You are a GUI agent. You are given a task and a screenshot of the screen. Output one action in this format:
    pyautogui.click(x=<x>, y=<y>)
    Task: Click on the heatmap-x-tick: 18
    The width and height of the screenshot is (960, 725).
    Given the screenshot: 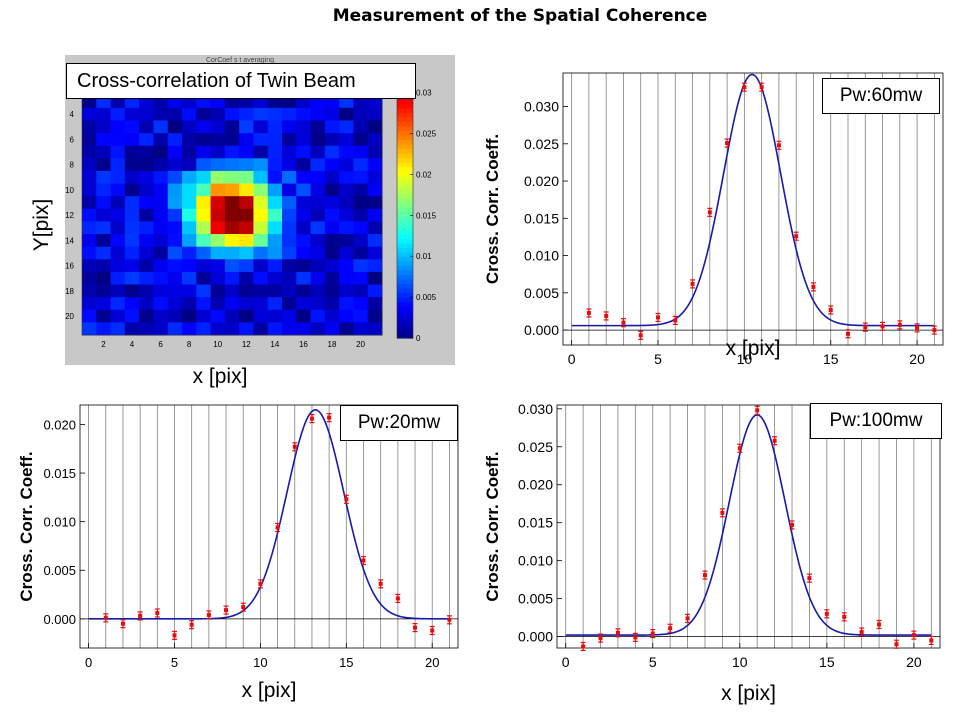 What is the action you would take?
    pyautogui.click(x=332, y=344)
    